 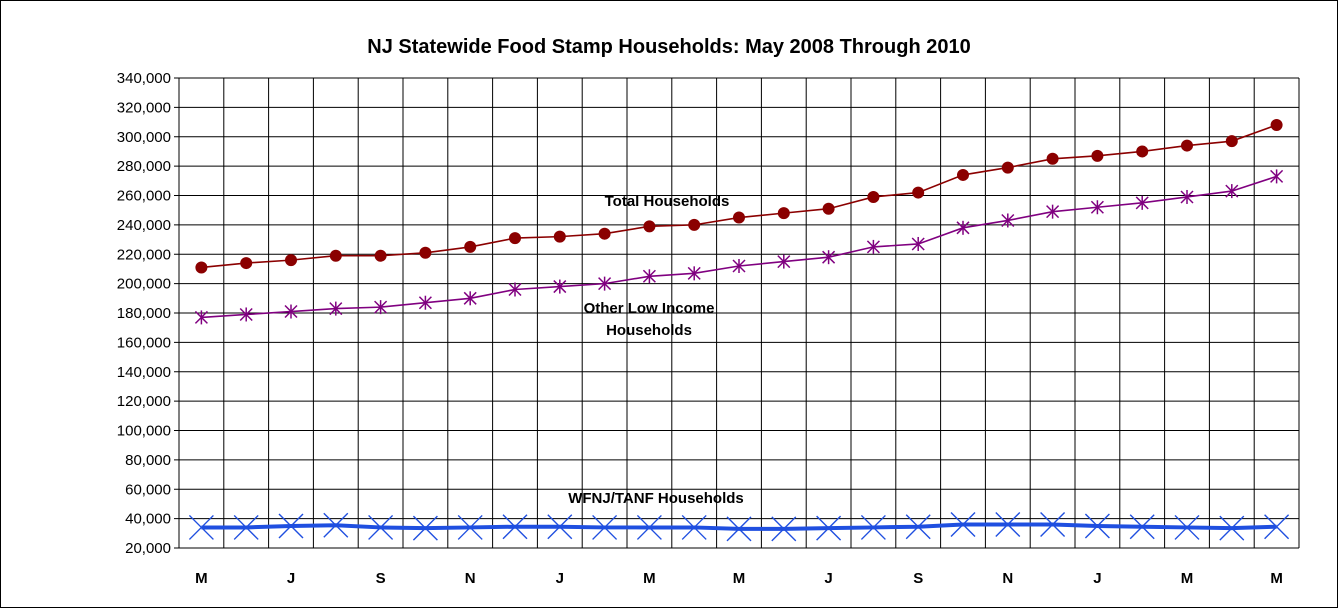 I want to click on y-tick-label: 40,000, so click(x=148, y=519).